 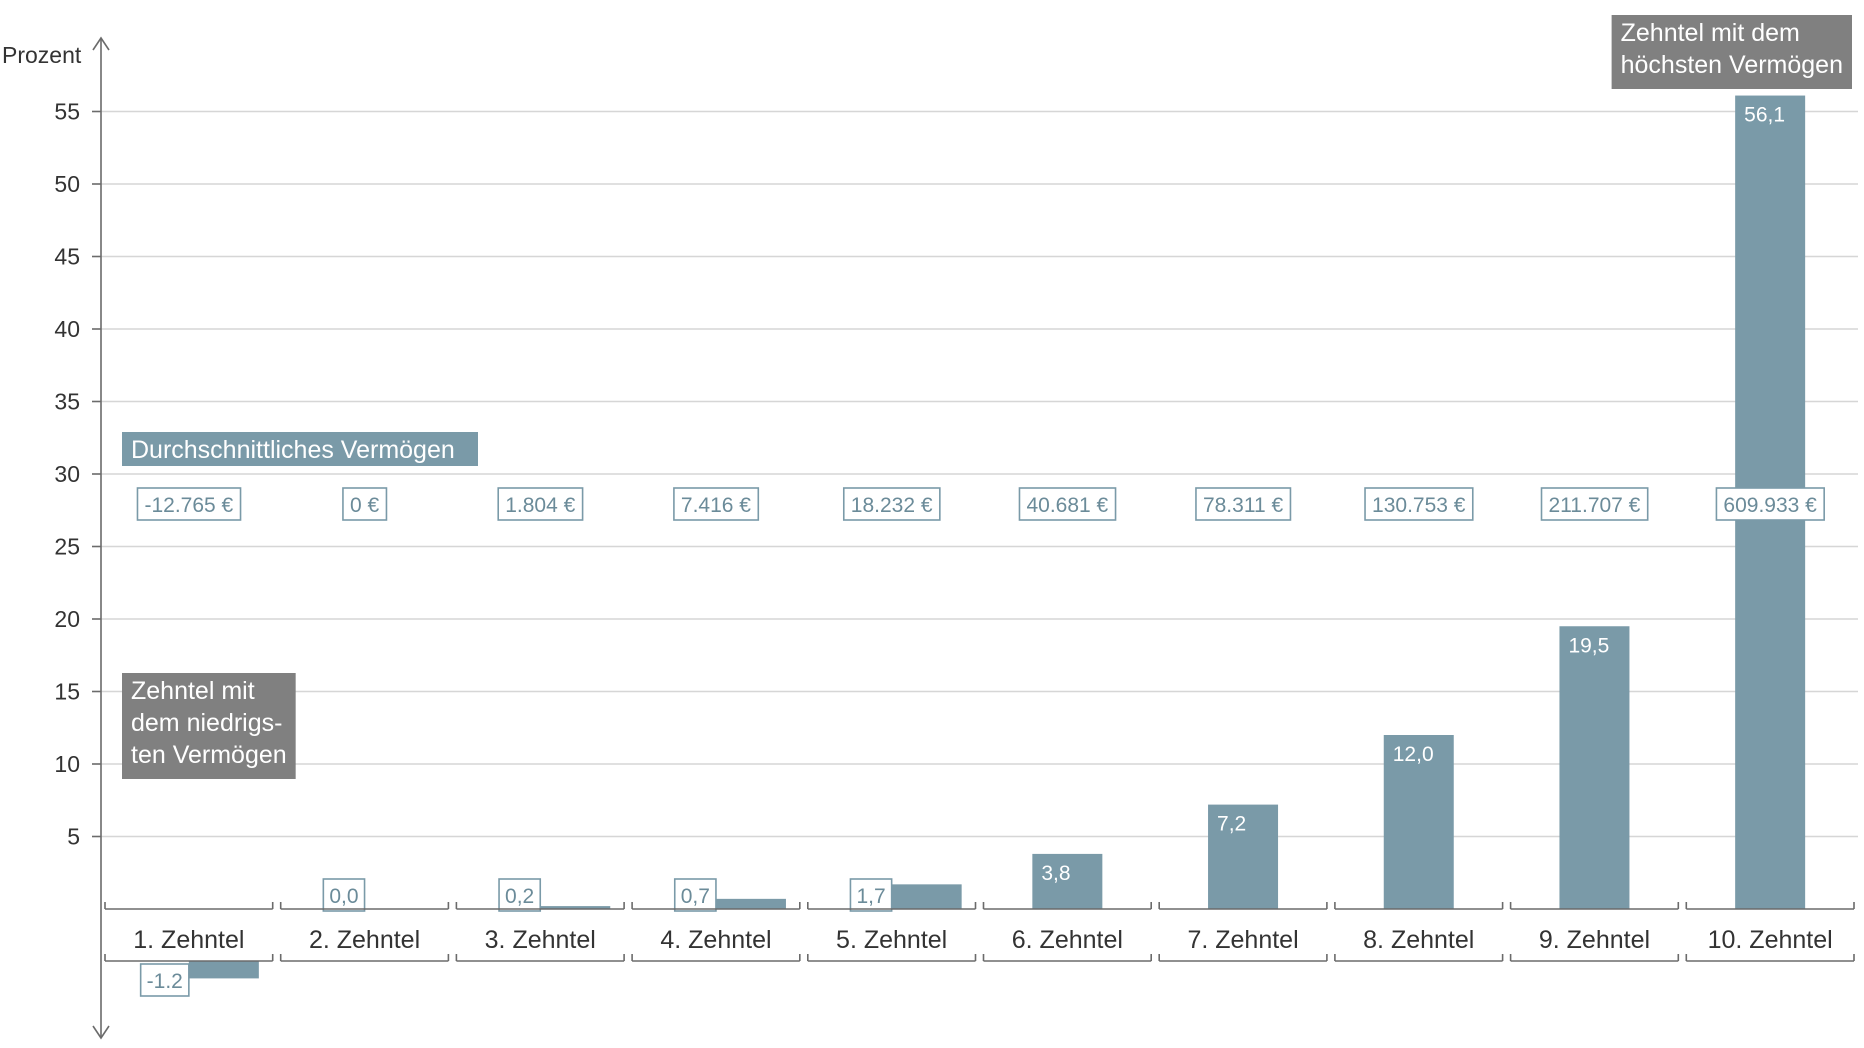 I want to click on category-label: 10. Zehntel, so click(x=1770, y=940).